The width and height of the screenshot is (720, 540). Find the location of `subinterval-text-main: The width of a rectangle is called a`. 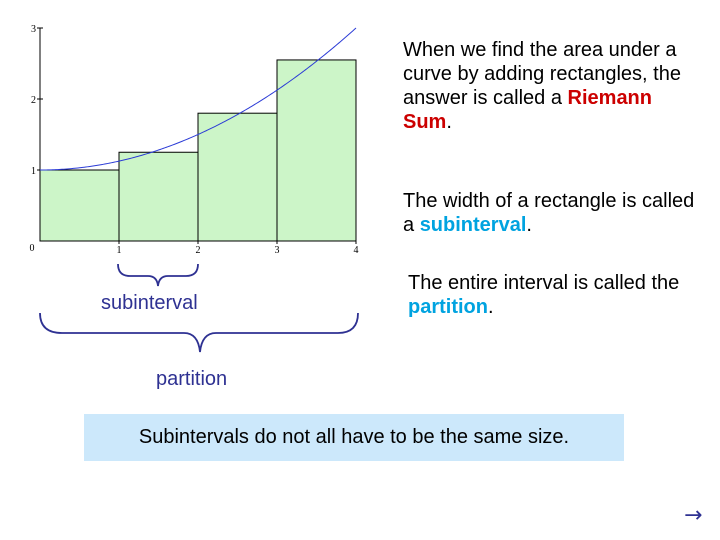

subinterval-text-main: The width of a rectangle is called a is located at coordinates (549, 213).